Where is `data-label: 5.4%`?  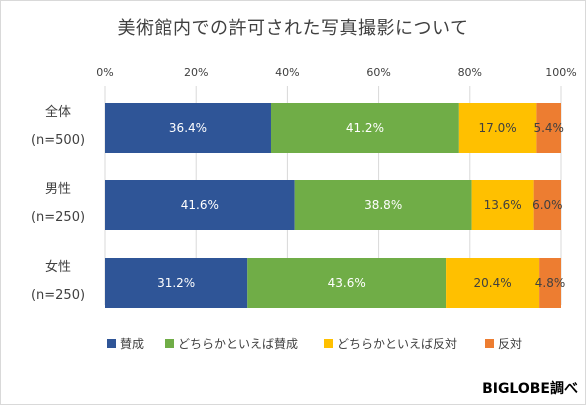
data-label: 5.4% is located at coordinates (548, 128).